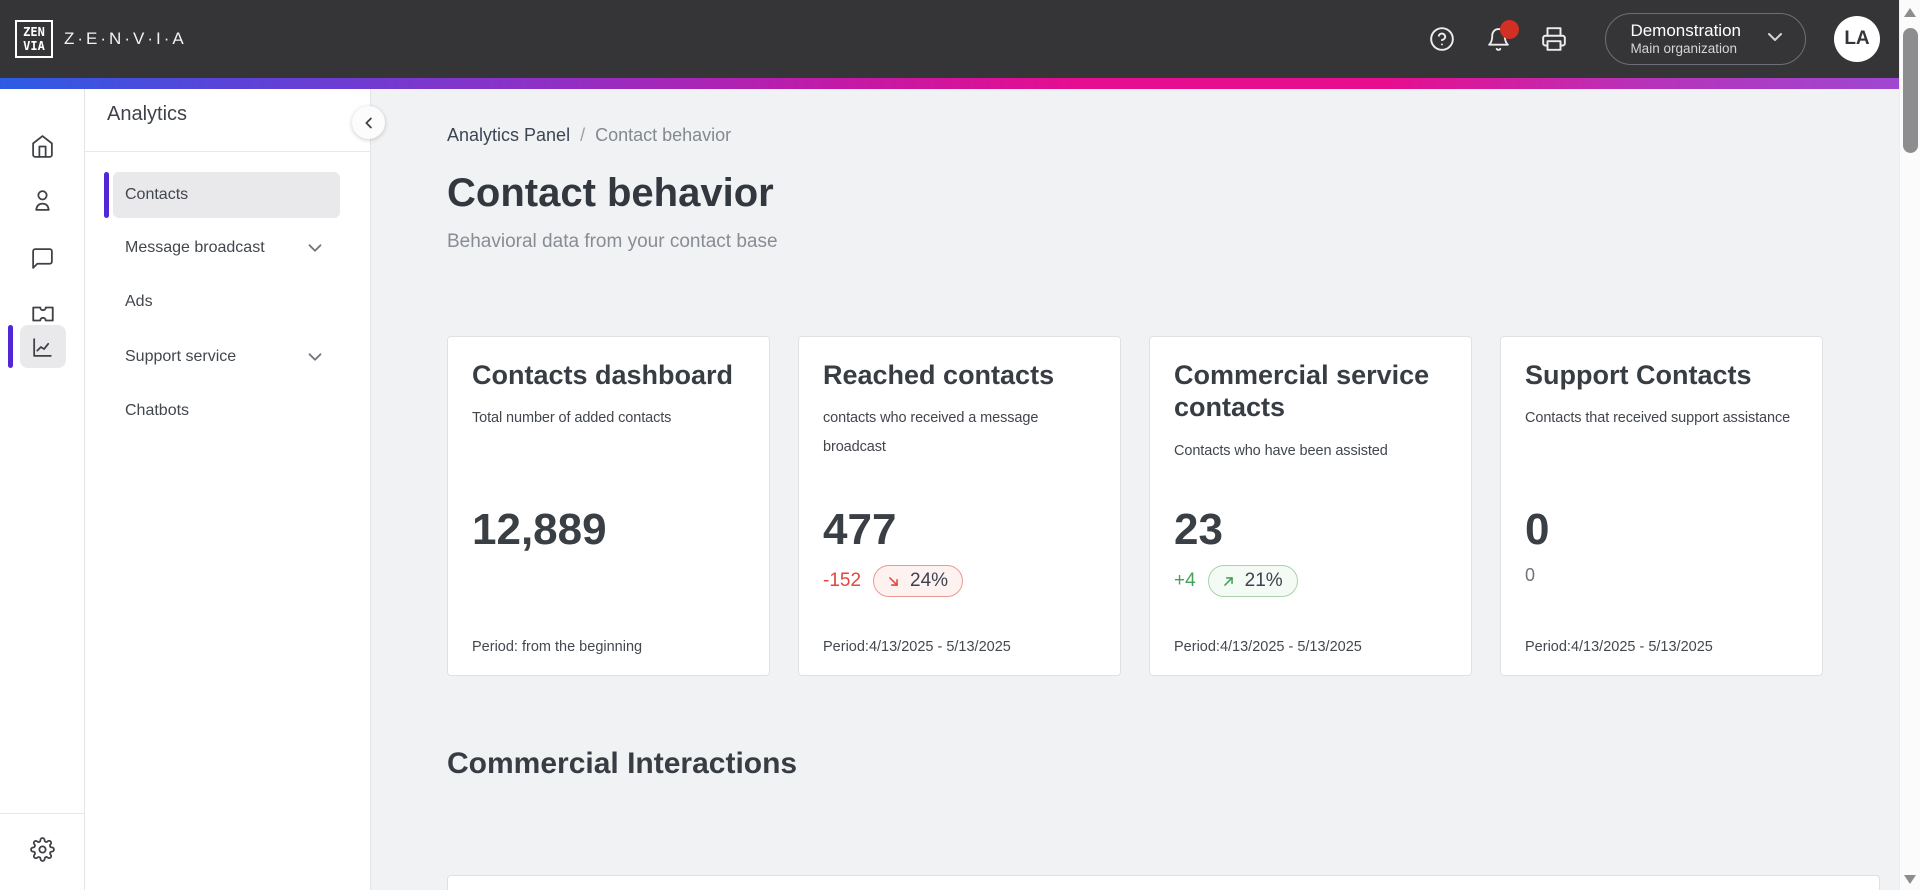 This screenshot has width=1920, height=890. What do you see at coordinates (842, 580) in the screenshot?
I see `delta-value: -152` at bounding box center [842, 580].